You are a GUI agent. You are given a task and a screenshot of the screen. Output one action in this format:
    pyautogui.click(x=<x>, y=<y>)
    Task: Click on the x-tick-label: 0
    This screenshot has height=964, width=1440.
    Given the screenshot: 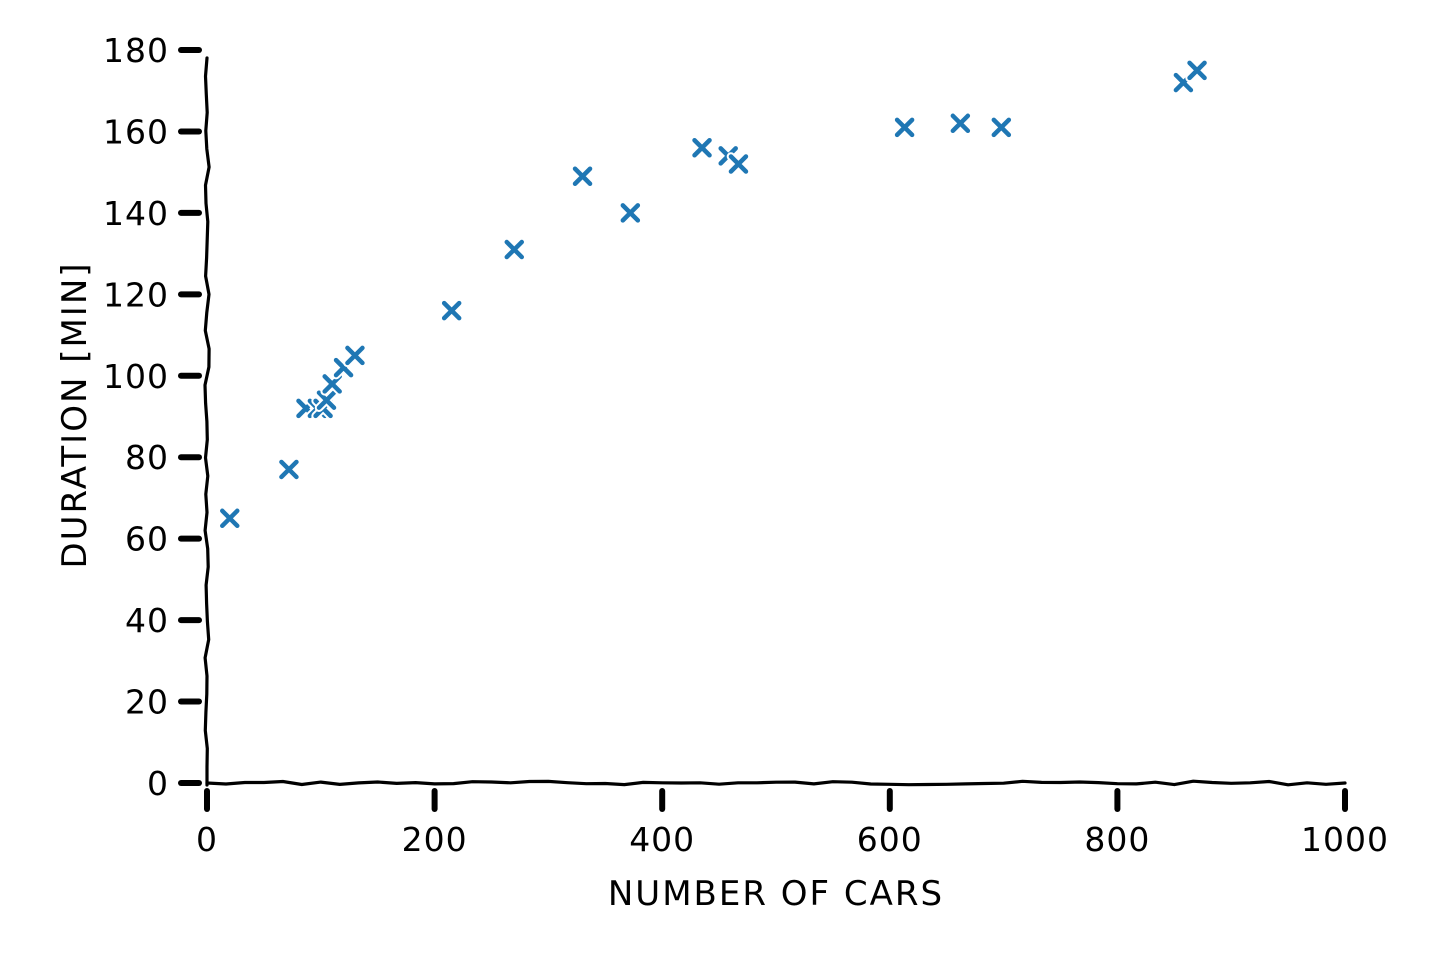 What is the action you would take?
    pyautogui.click(x=207, y=839)
    